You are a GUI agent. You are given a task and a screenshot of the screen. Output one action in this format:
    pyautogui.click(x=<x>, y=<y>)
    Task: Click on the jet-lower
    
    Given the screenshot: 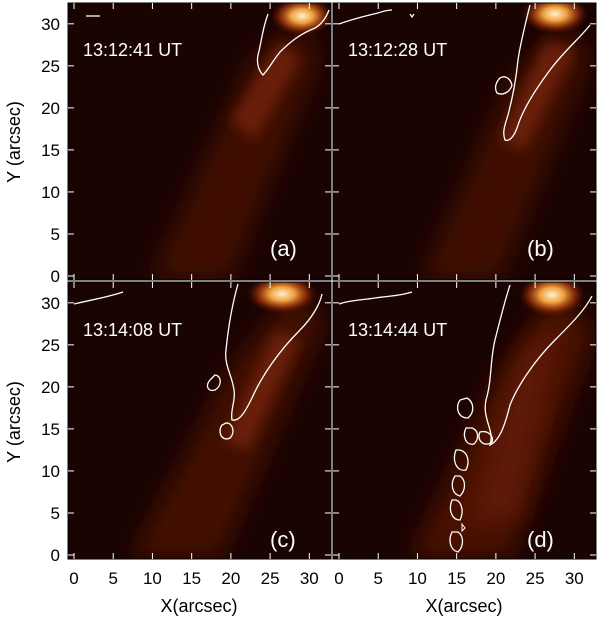 What is the action you would take?
    pyautogui.click(x=515, y=420)
    